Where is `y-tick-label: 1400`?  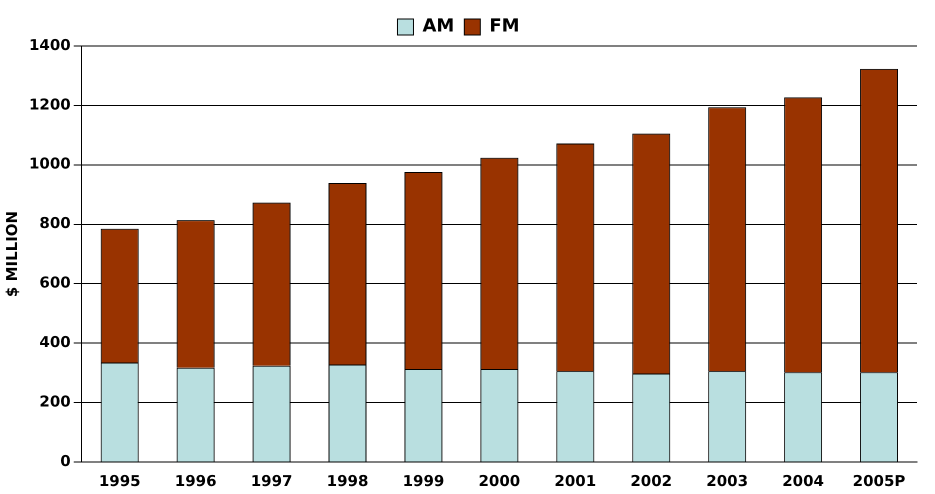 y-tick-label: 1400 is located at coordinates (50, 45).